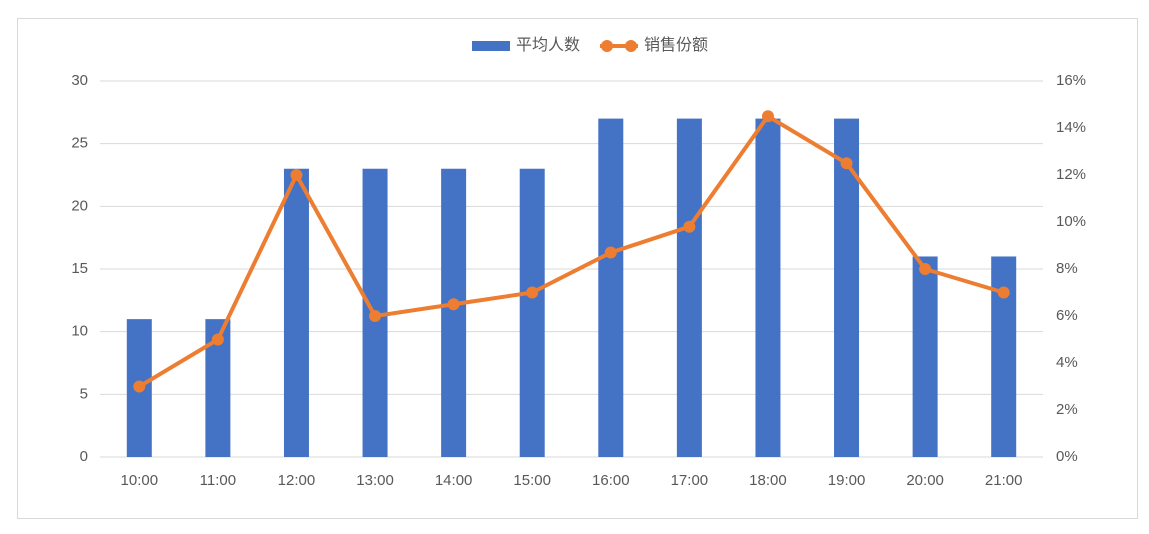 Image resolution: width=1149 pixels, height=534 pixels. What do you see at coordinates (218, 480) in the screenshot?
I see `x-tick-label: 11:00` at bounding box center [218, 480].